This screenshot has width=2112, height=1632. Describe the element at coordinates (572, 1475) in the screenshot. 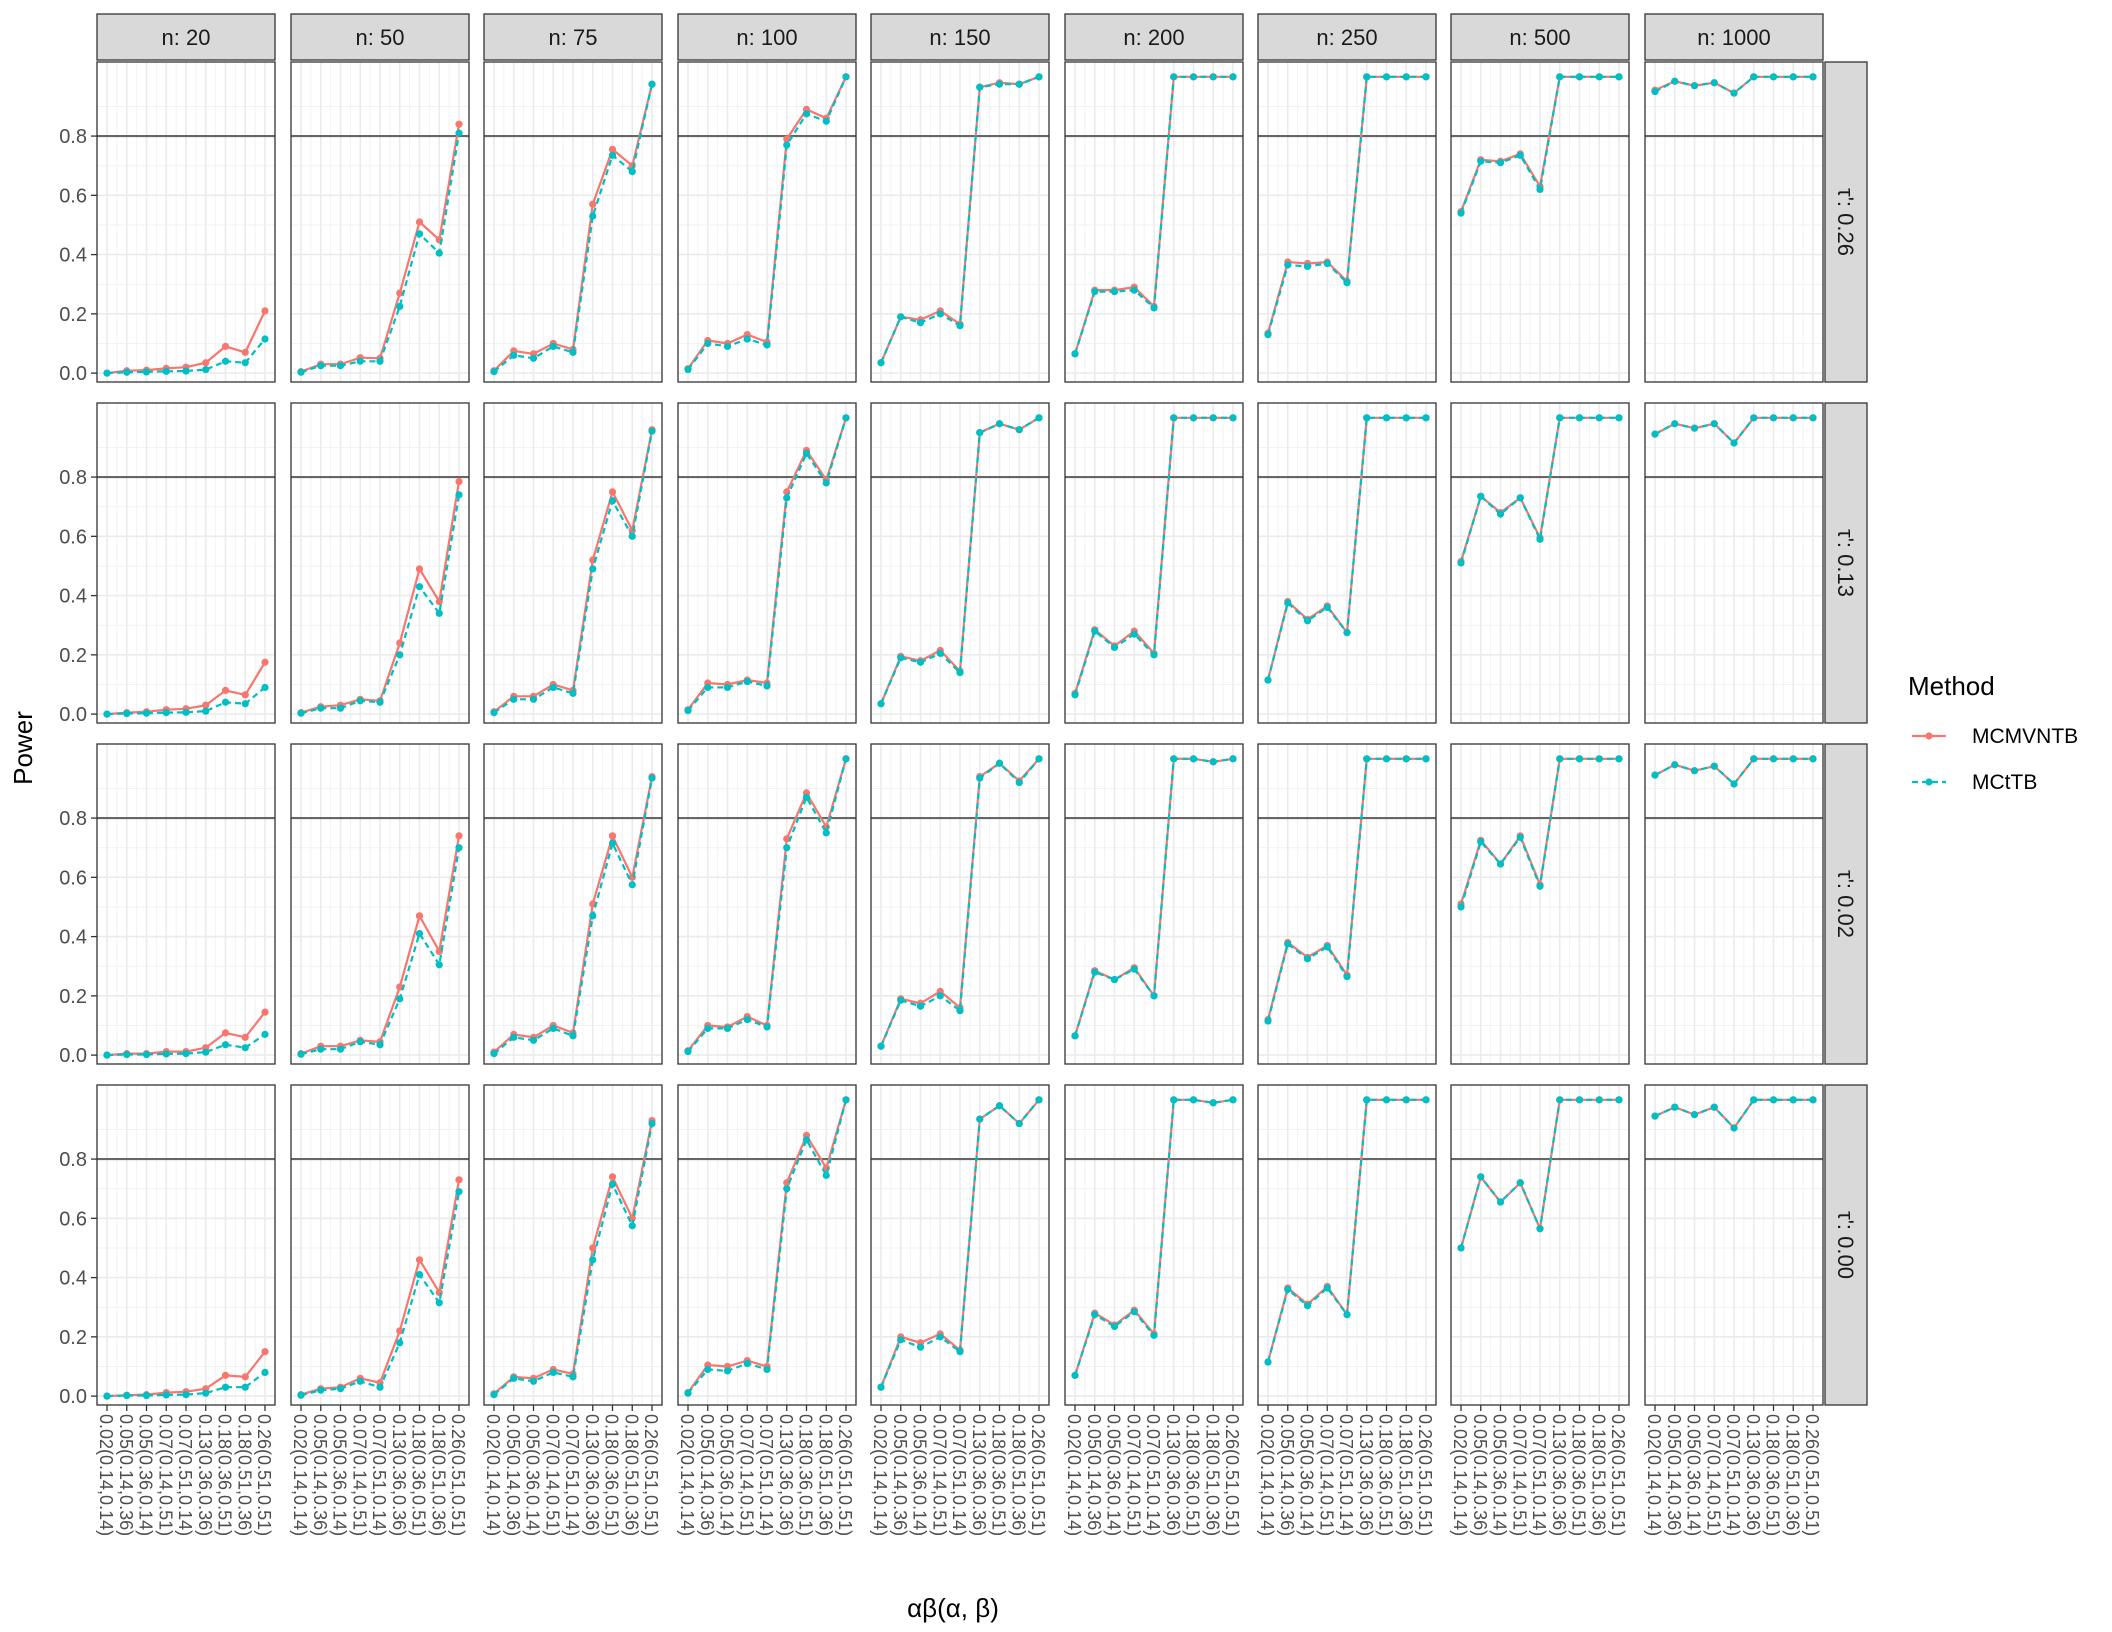

I see `x-tick-label: 0.07(0.51,0.14)` at that location.